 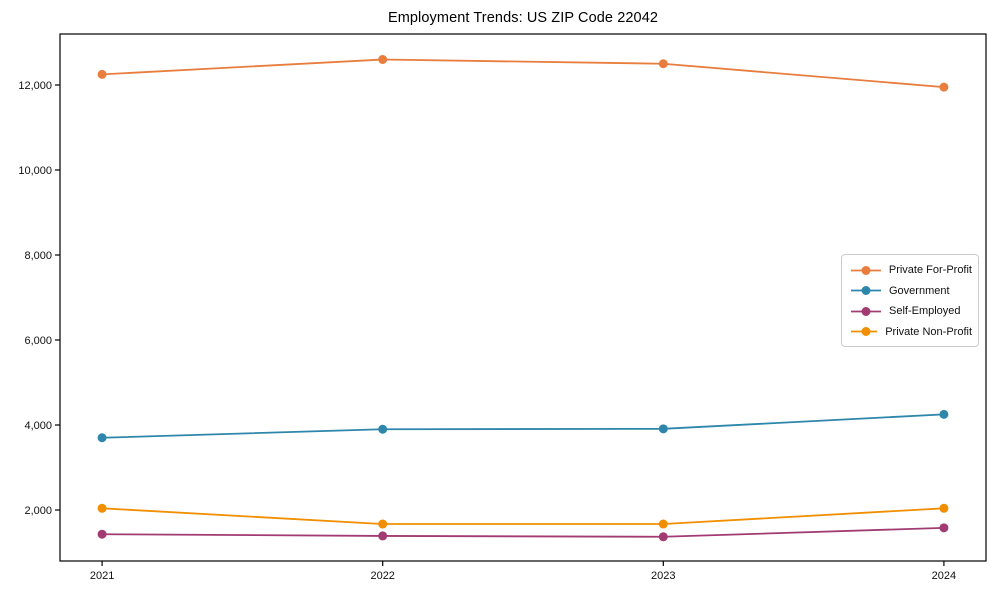 What do you see at coordinates (523, 18) in the screenshot?
I see `chart-title: Employment Trends: US ZIP Code 22042` at bounding box center [523, 18].